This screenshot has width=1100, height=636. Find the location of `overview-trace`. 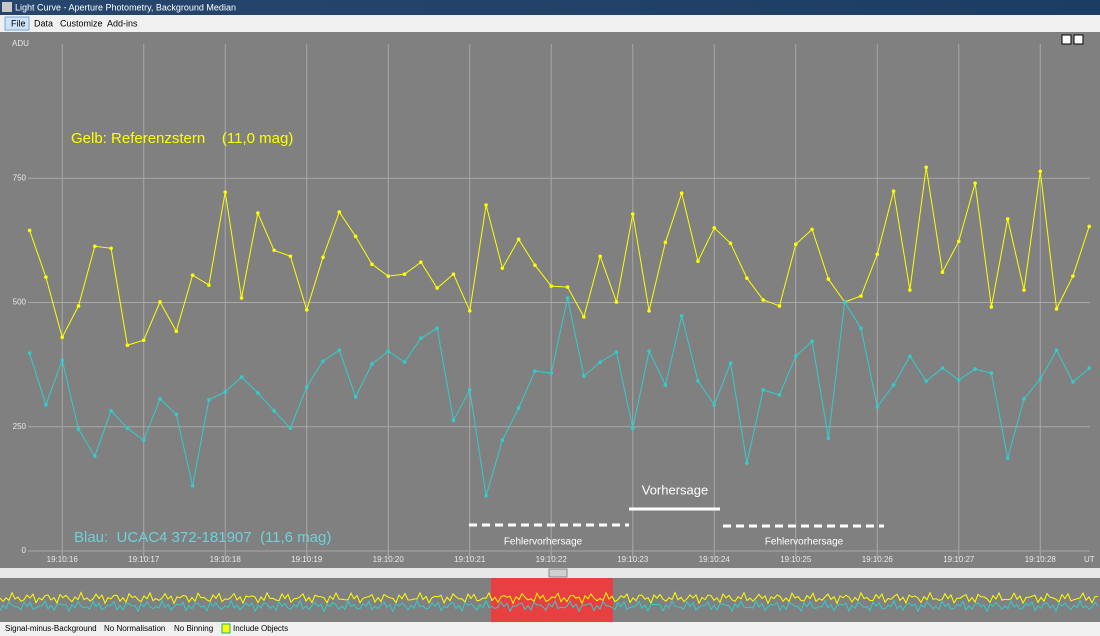

overview-trace is located at coordinates (549, 598).